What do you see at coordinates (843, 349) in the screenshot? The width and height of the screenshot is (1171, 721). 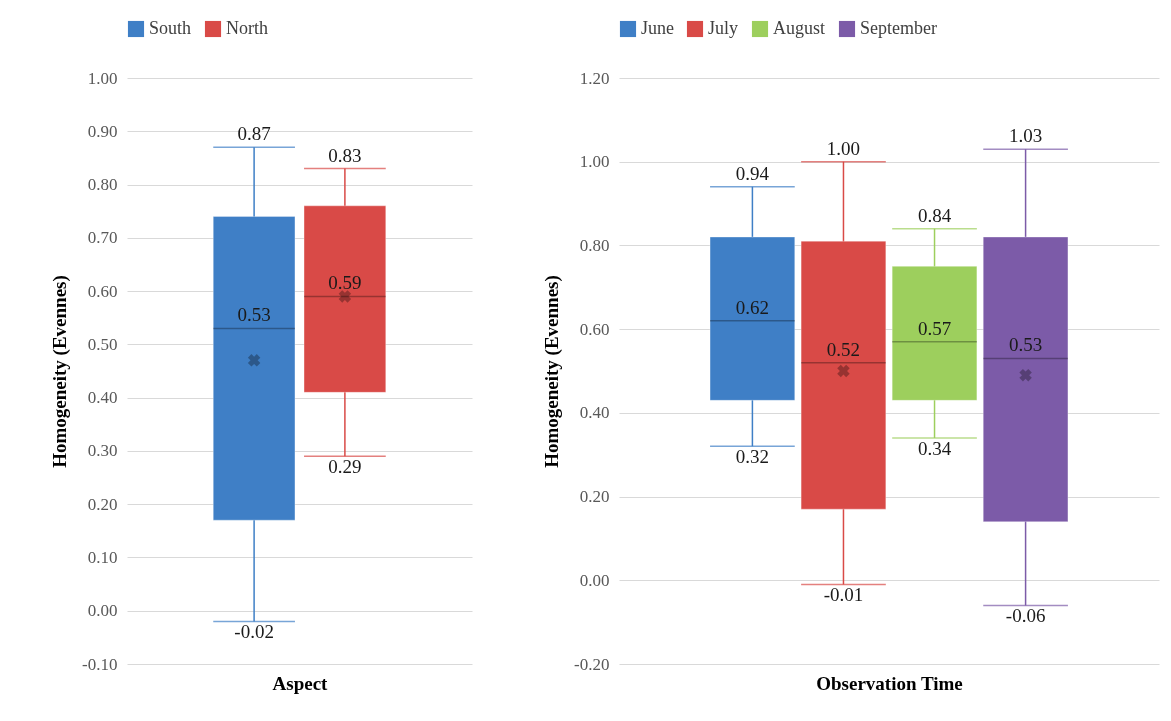 I see `annotation: 0.52` at bounding box center [843, 349].